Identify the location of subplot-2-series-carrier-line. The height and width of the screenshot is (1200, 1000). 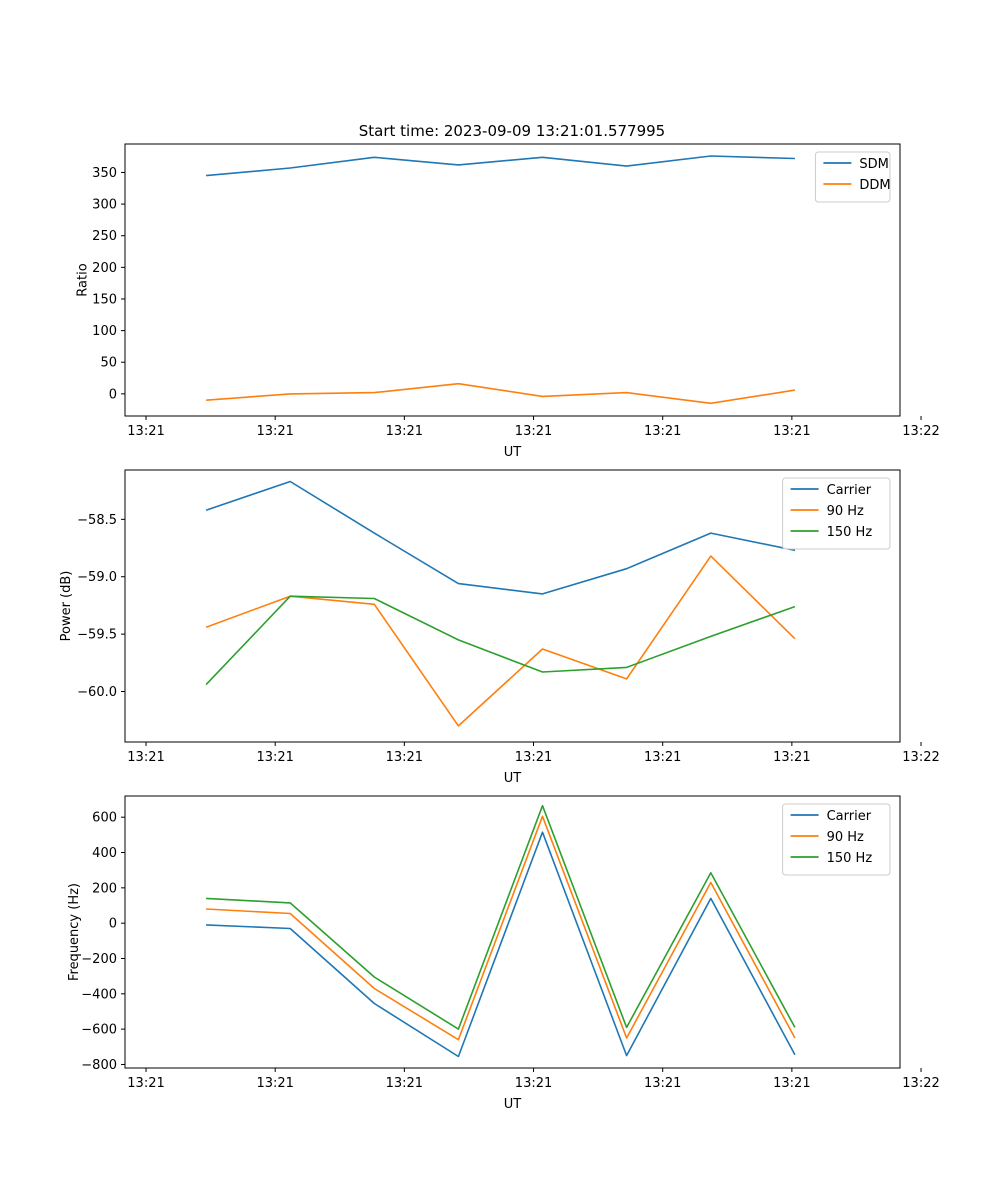
(500, 537).